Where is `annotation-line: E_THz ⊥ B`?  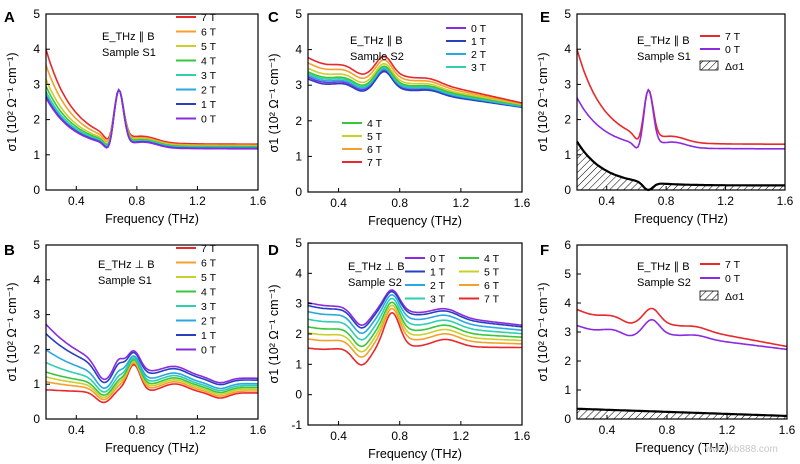
annotation-line: E_THz ⊥ B is located at coordinates (376, 267).